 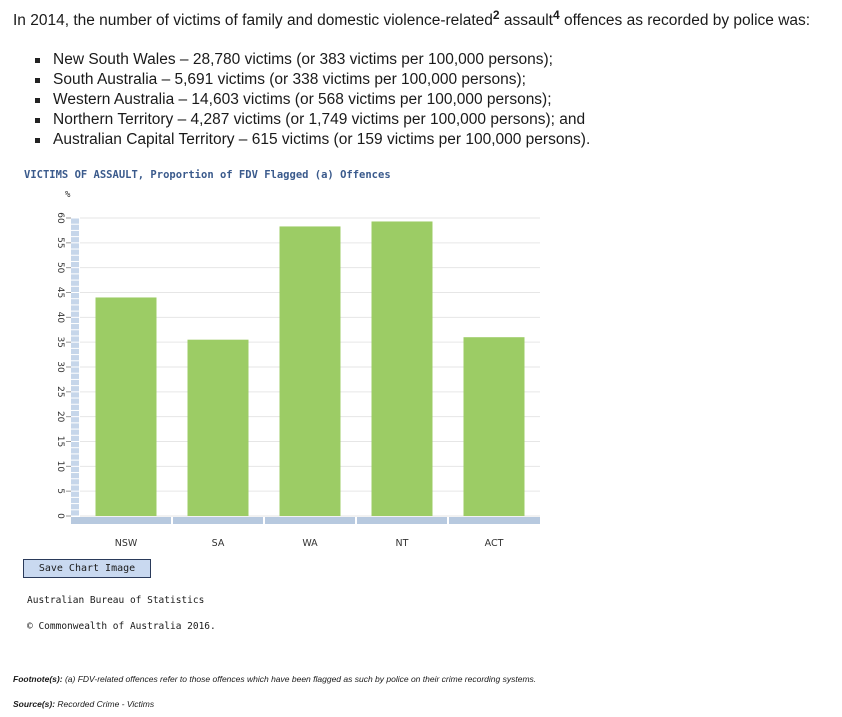 What do you see at coordinates (60, 242) in the screenshot?
I see `y-tick-label: 55` at bounding box center [60, 242].